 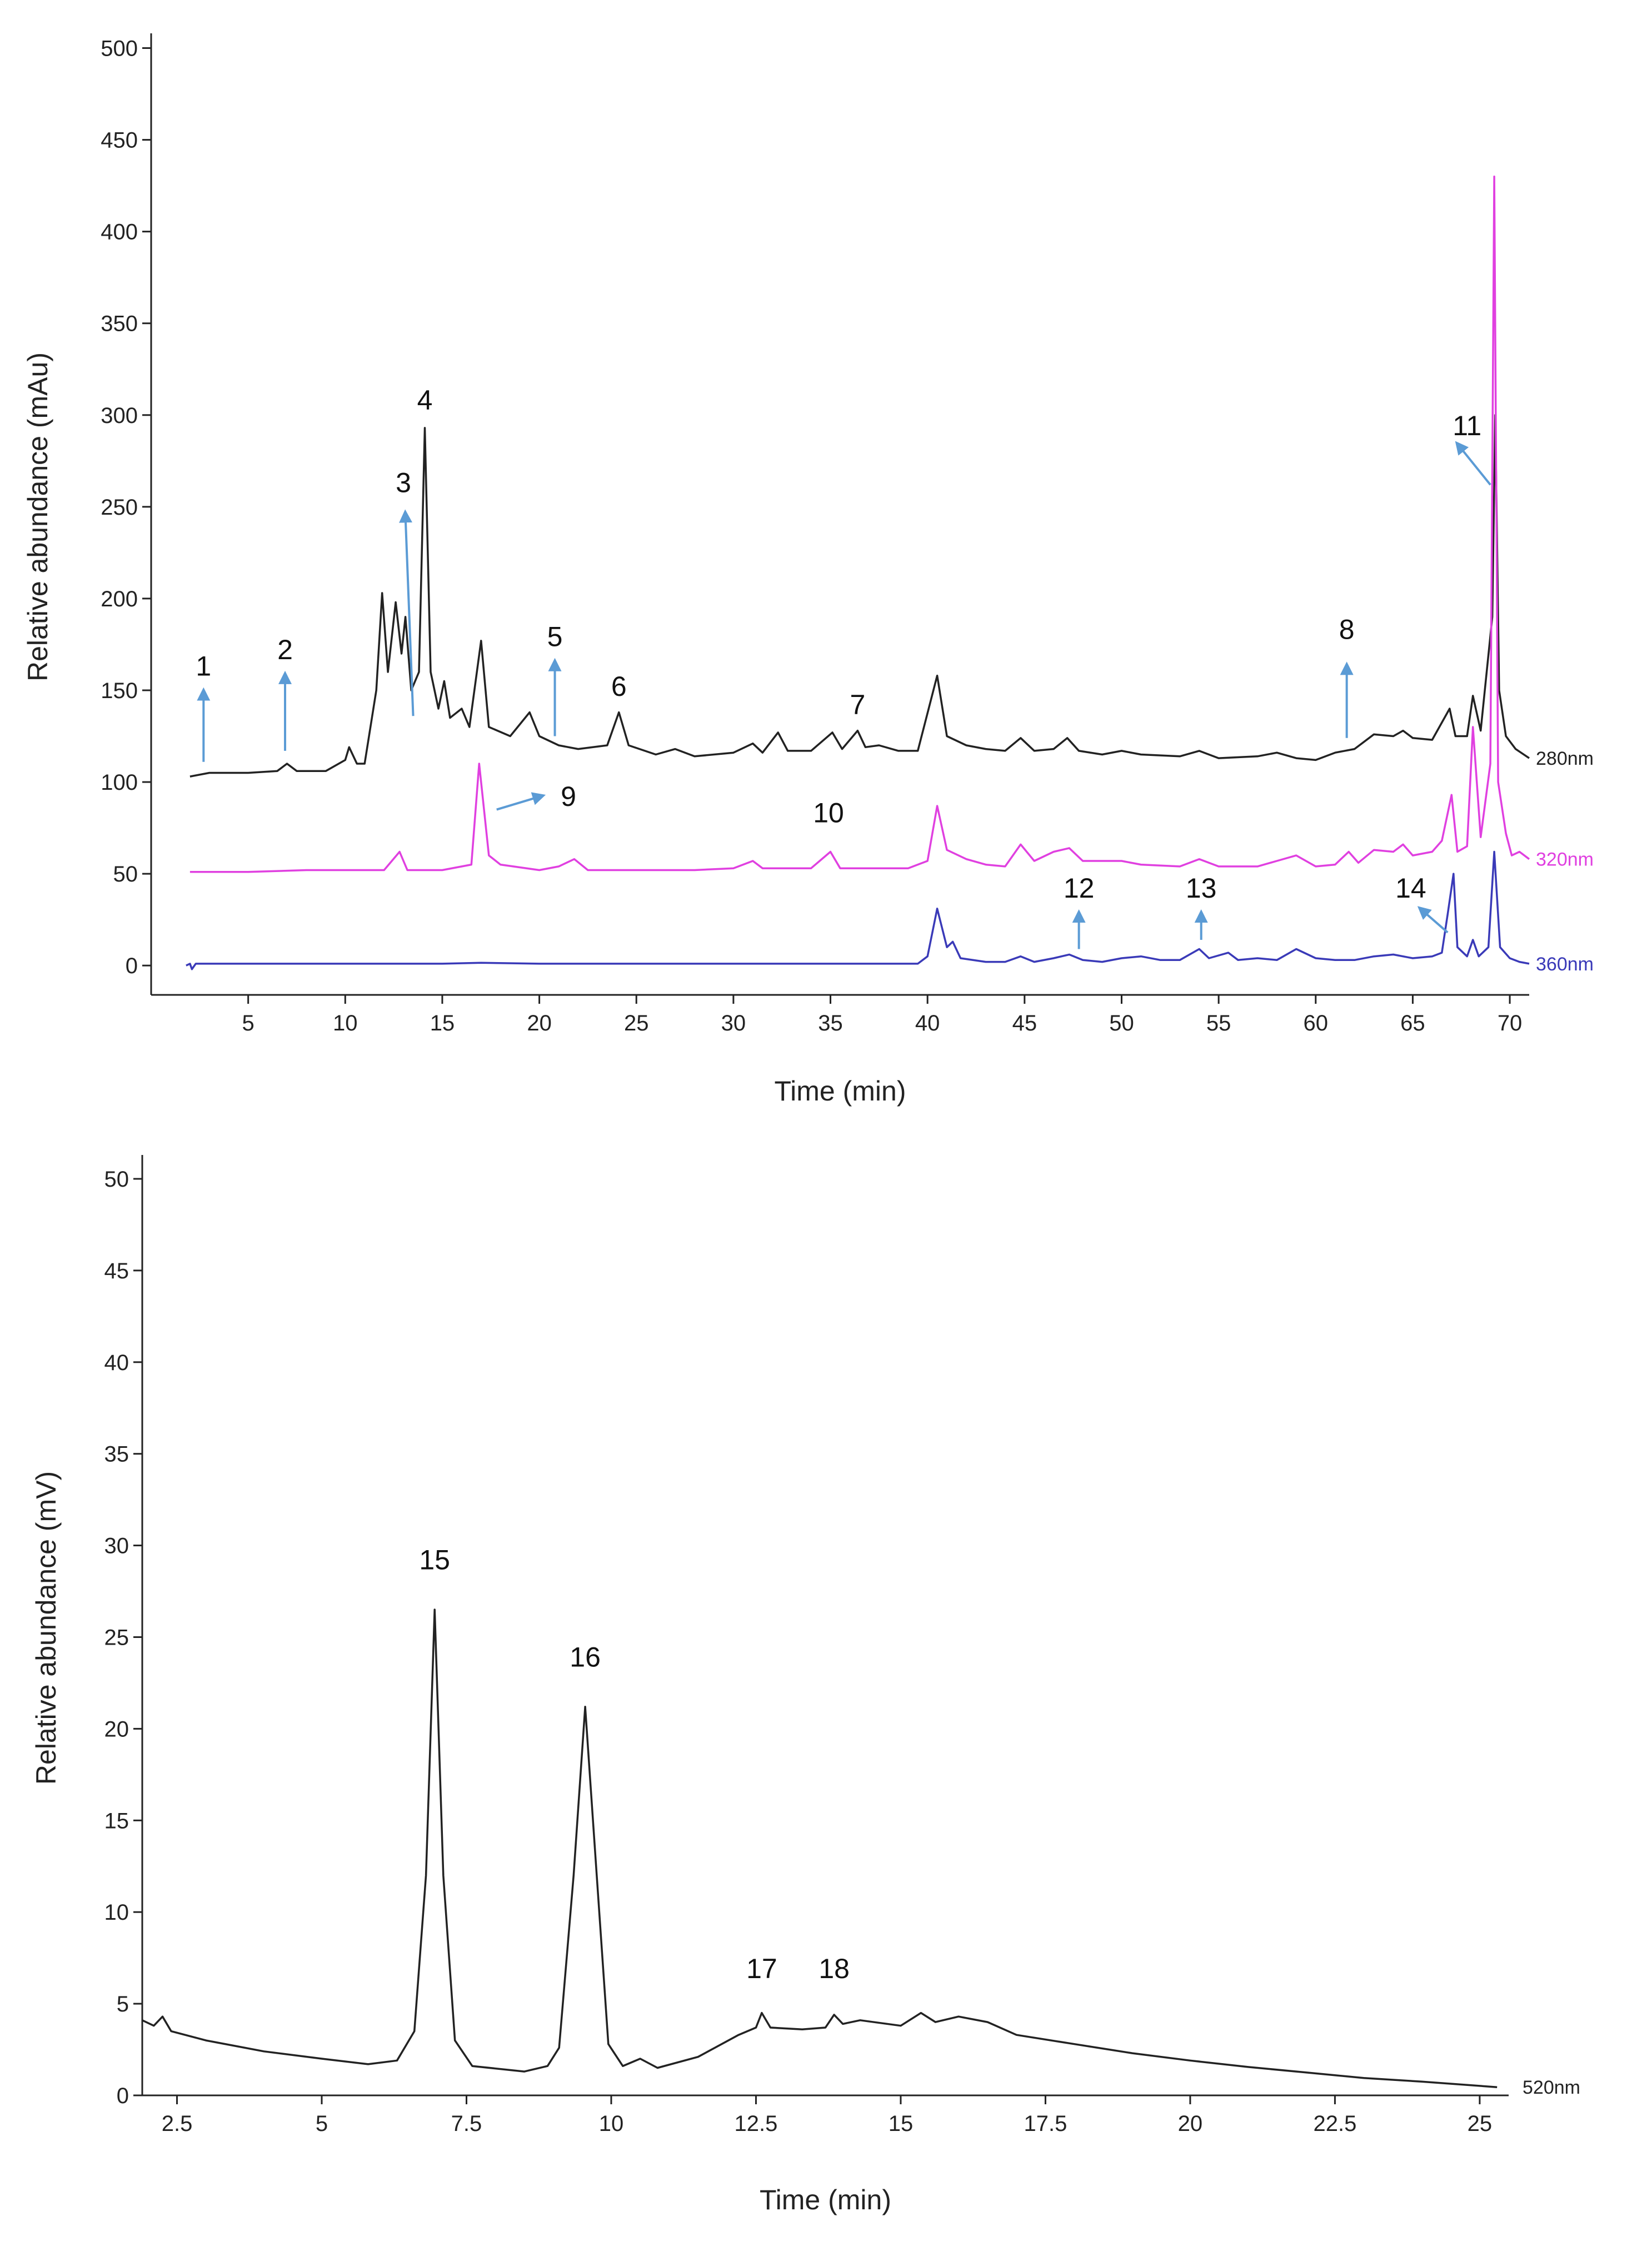 I want to click on peak-number-label: 13, so click(x=1201, y=888).